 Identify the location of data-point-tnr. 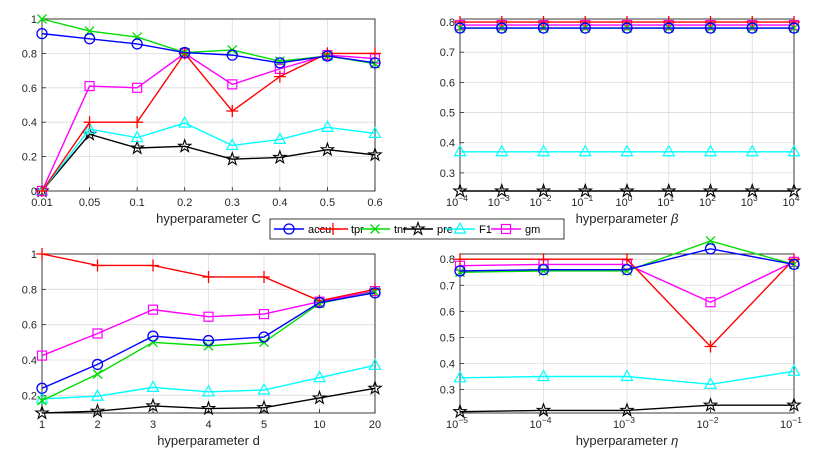
(42, 400).